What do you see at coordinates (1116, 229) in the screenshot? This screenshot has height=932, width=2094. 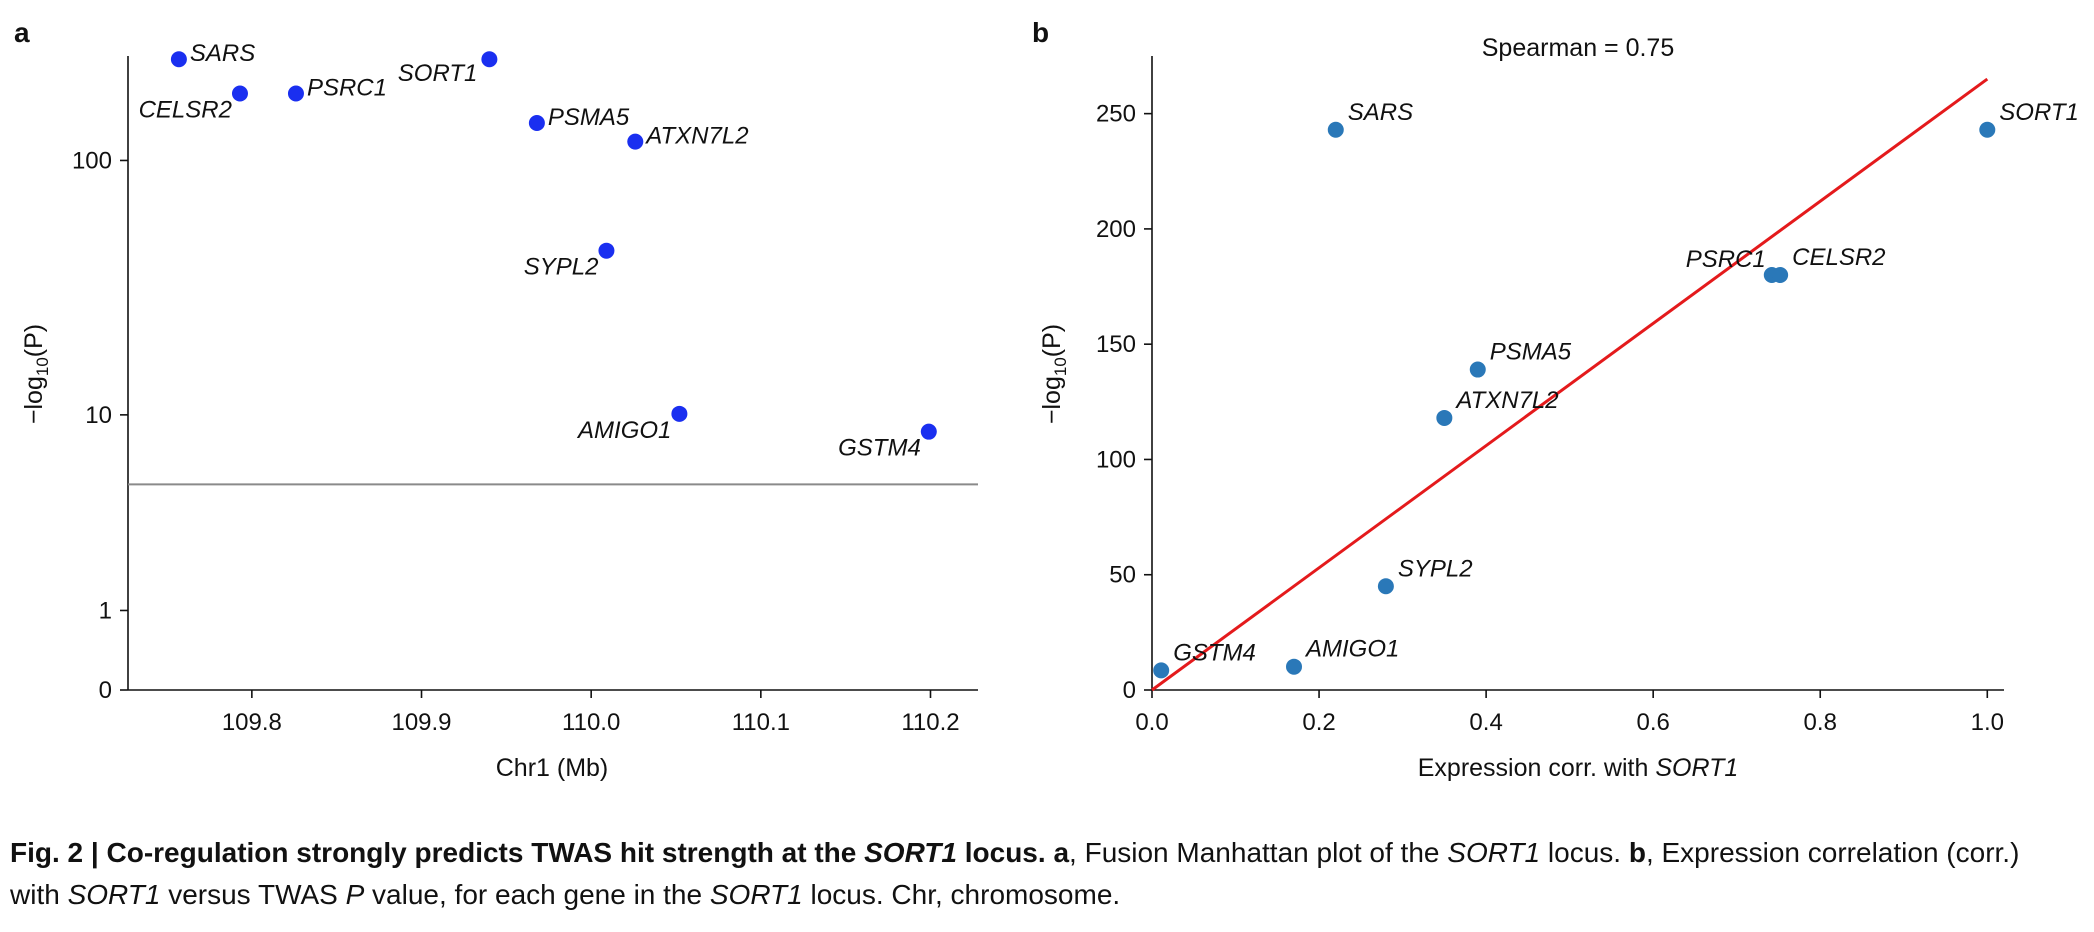 I see `panel-b-y-tick-label: 200` at bounding box center [1116, 229].